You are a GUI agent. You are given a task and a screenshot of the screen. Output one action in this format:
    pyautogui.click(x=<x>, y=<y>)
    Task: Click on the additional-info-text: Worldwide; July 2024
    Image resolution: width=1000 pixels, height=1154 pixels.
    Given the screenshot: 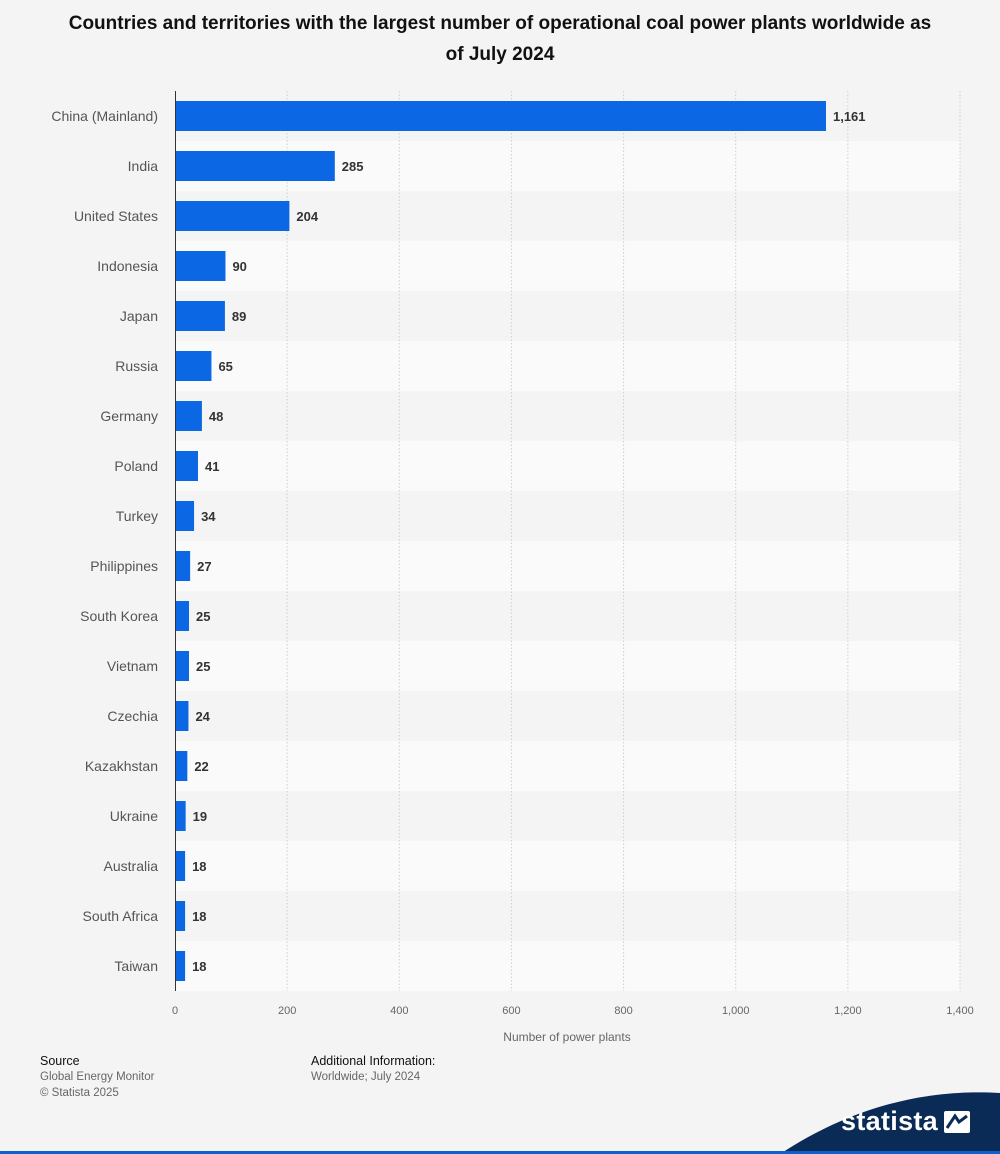 What is the action you would take?
    pyautogui.click(x=366, y=1077)
    